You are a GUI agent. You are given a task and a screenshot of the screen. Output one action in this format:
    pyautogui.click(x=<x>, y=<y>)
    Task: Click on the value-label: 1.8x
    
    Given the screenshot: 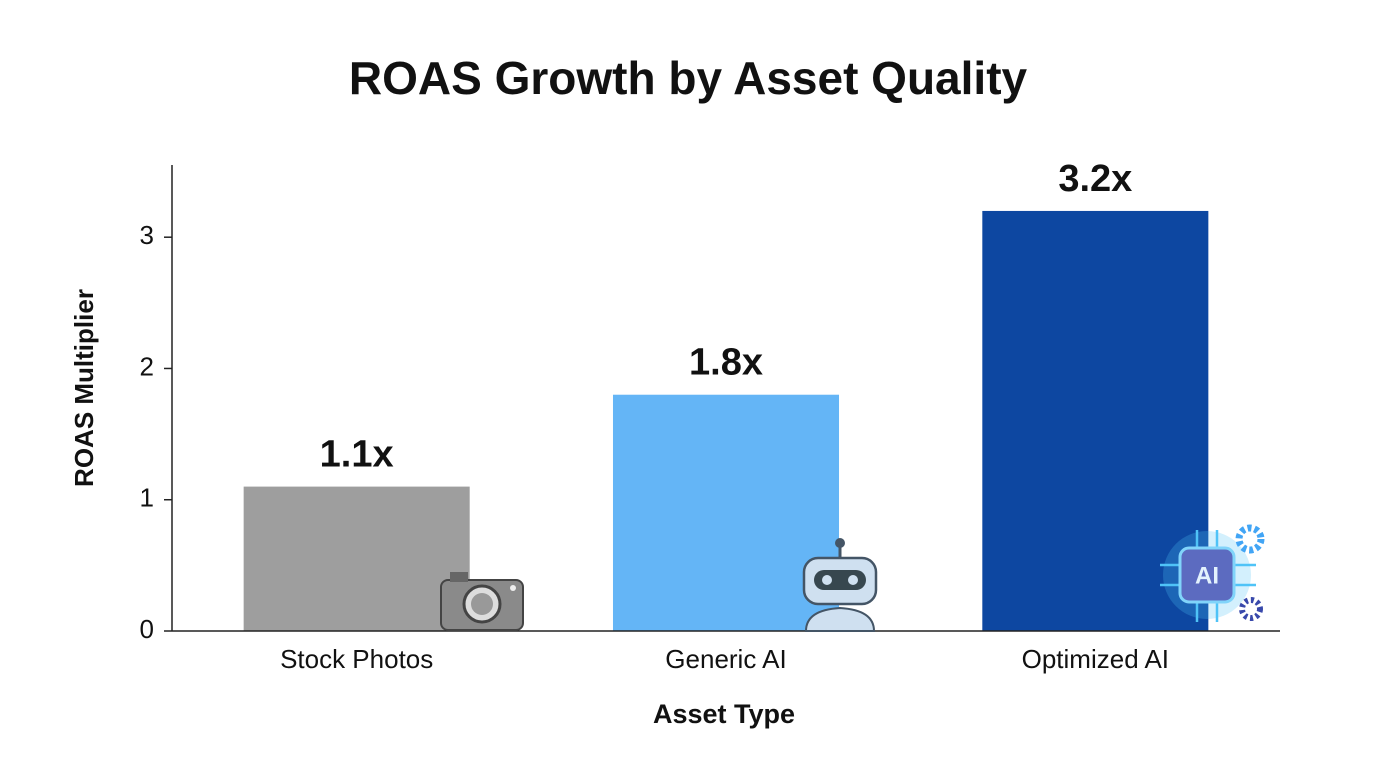 What is the action you would take?
    pyautogui.click(x=726, y=363)
    